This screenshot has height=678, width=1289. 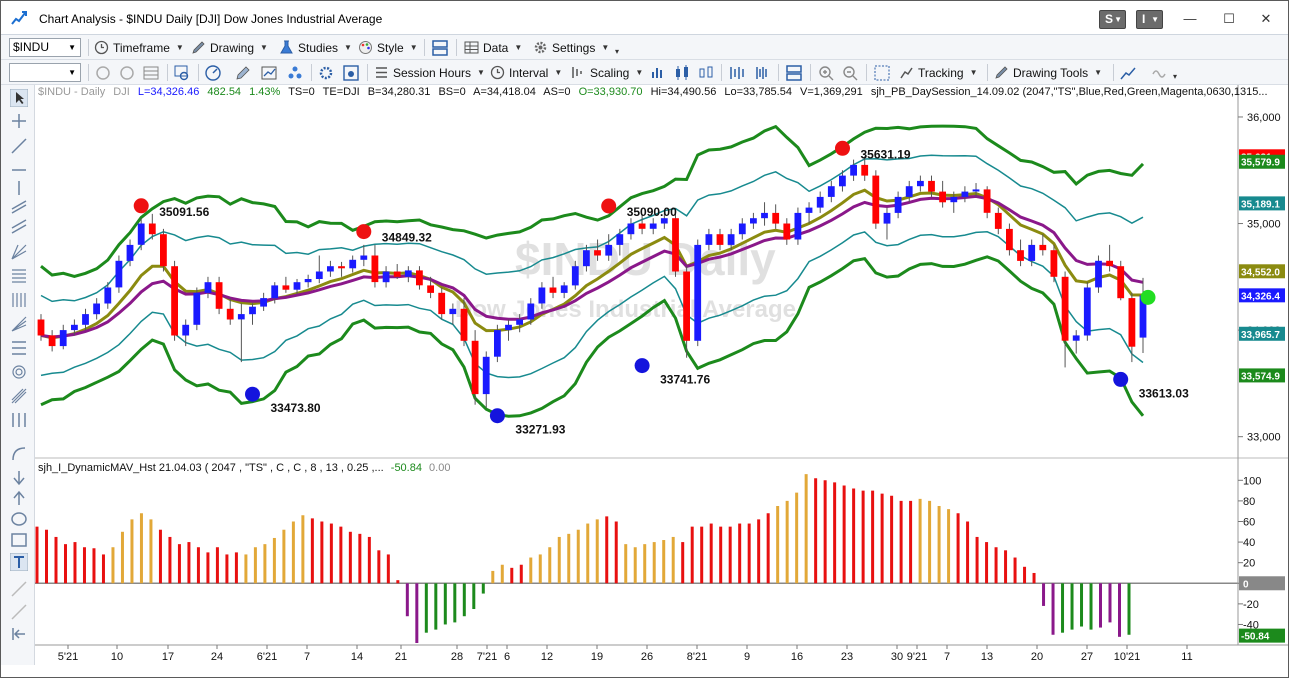 I want to click on eraser-tool-icon, so click(x=19, y=589).